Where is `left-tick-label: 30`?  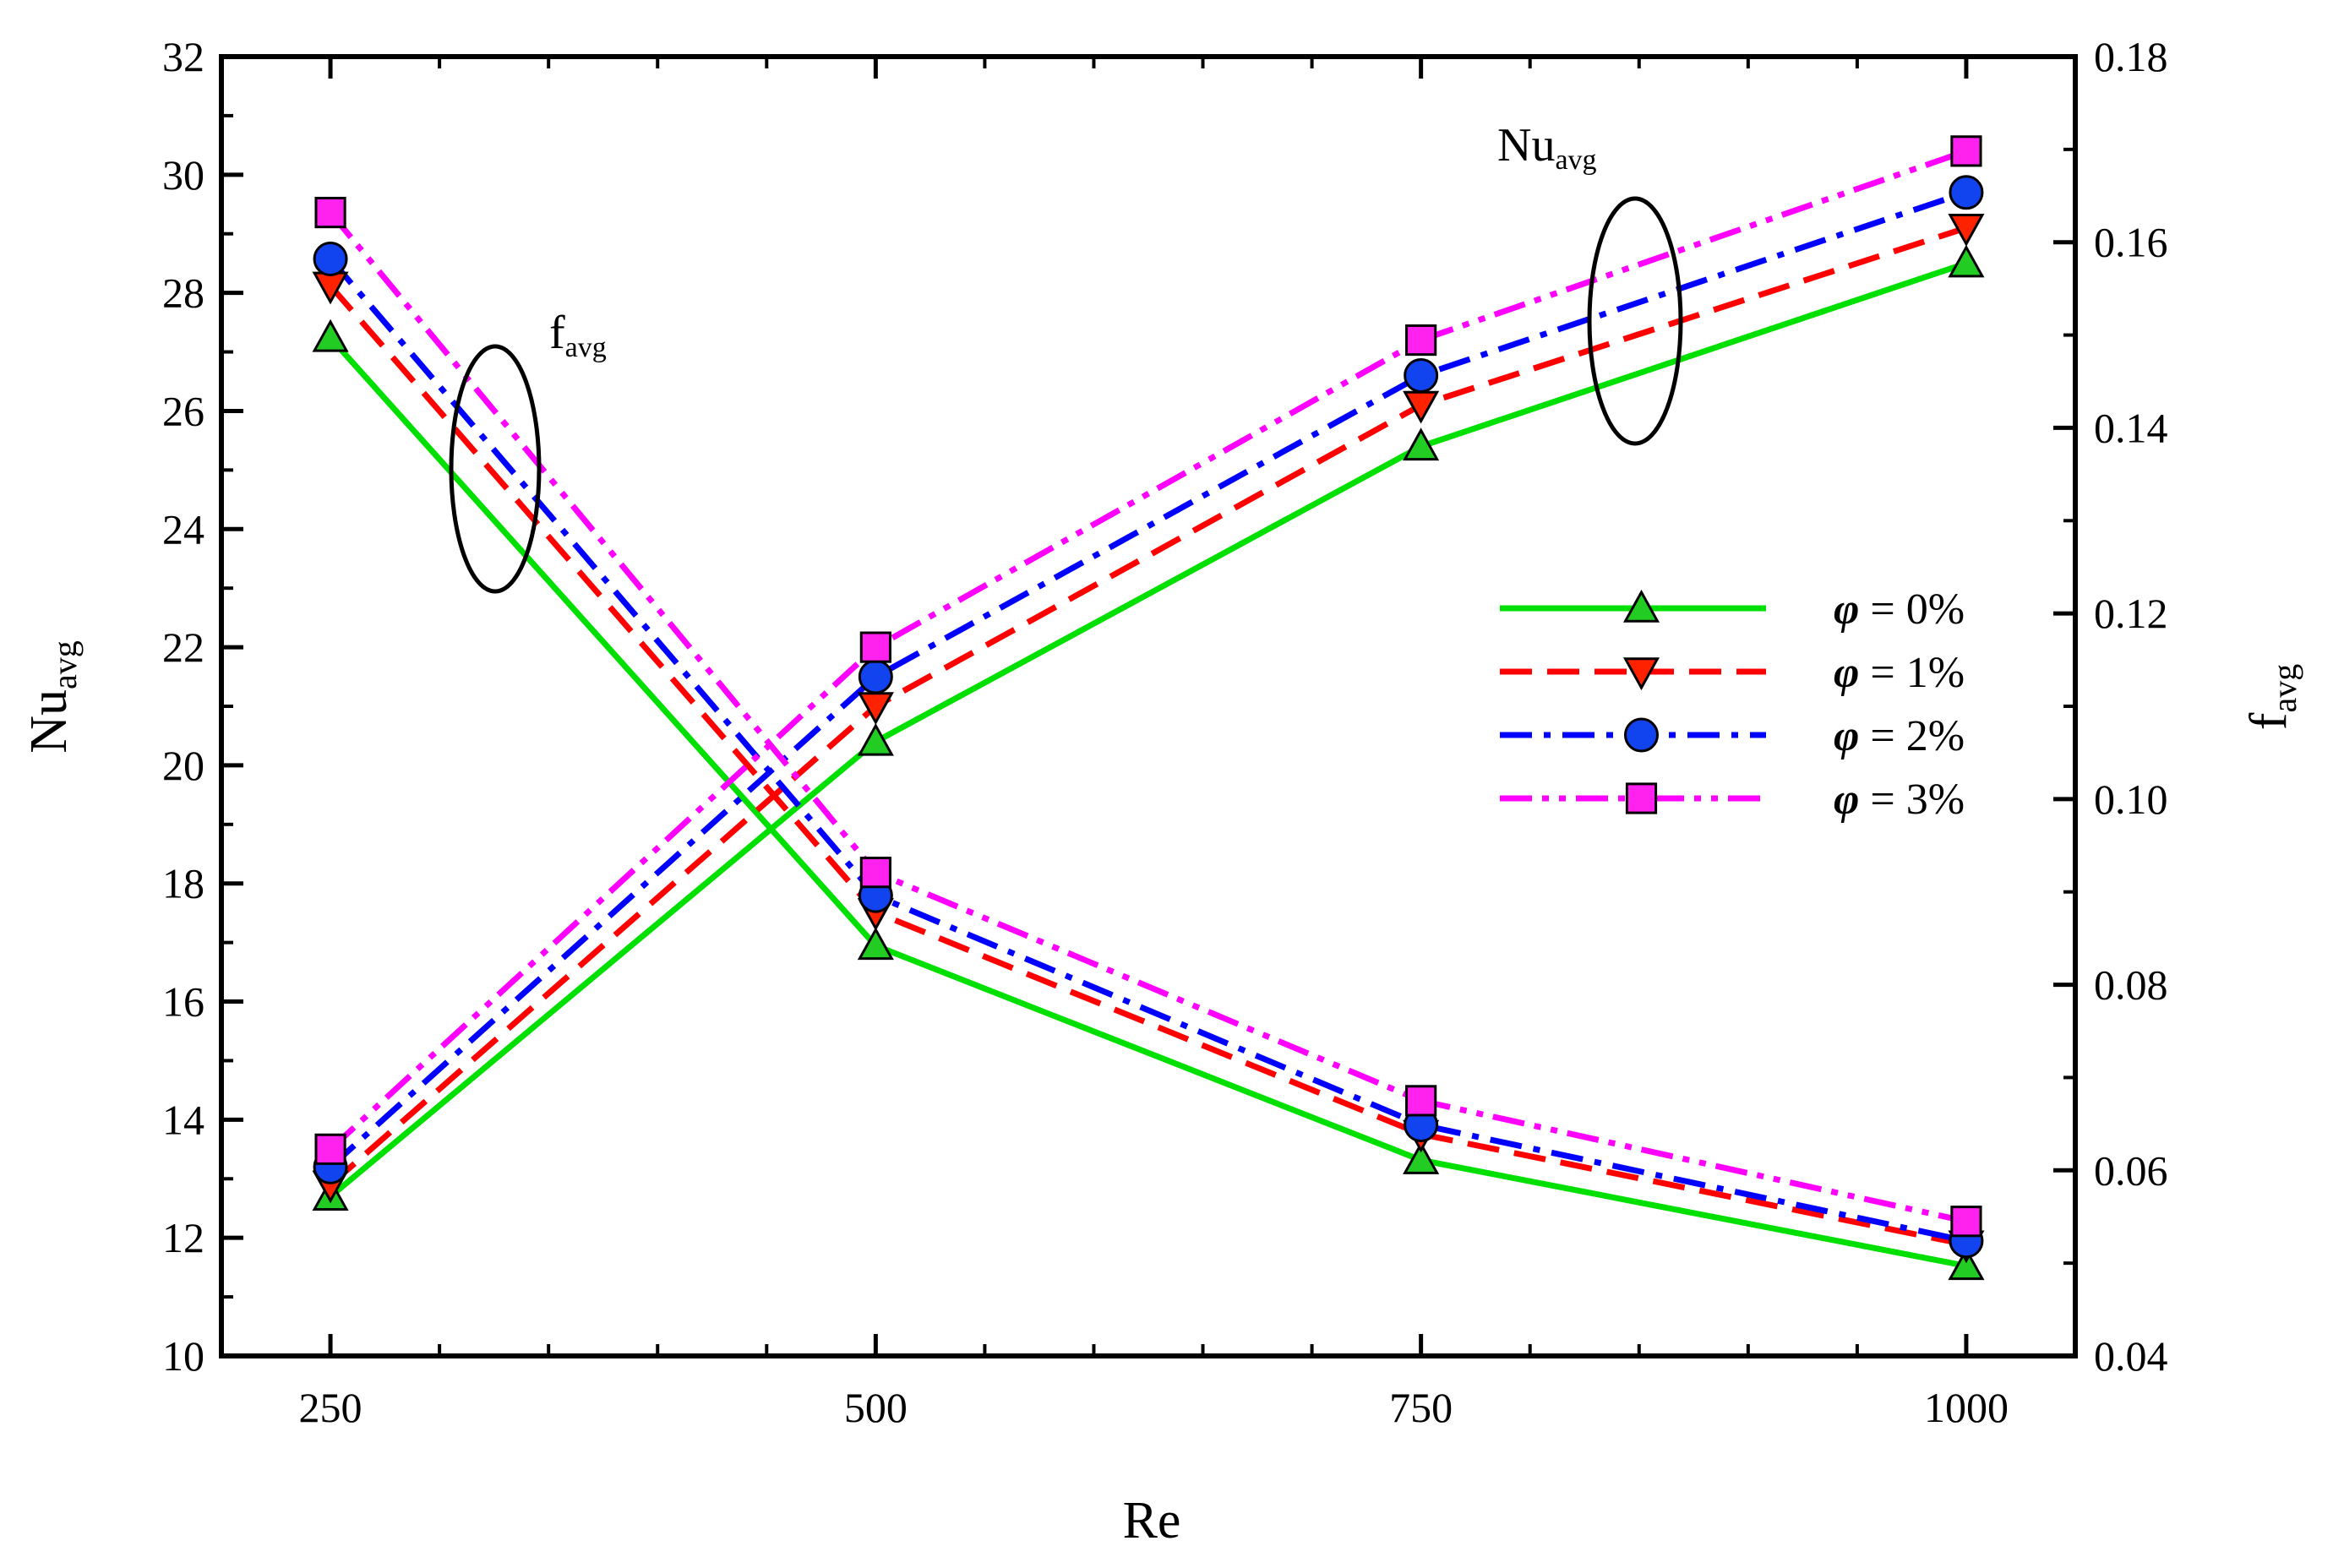 left-tick-label: 30 is located at coordinates (183, 175).